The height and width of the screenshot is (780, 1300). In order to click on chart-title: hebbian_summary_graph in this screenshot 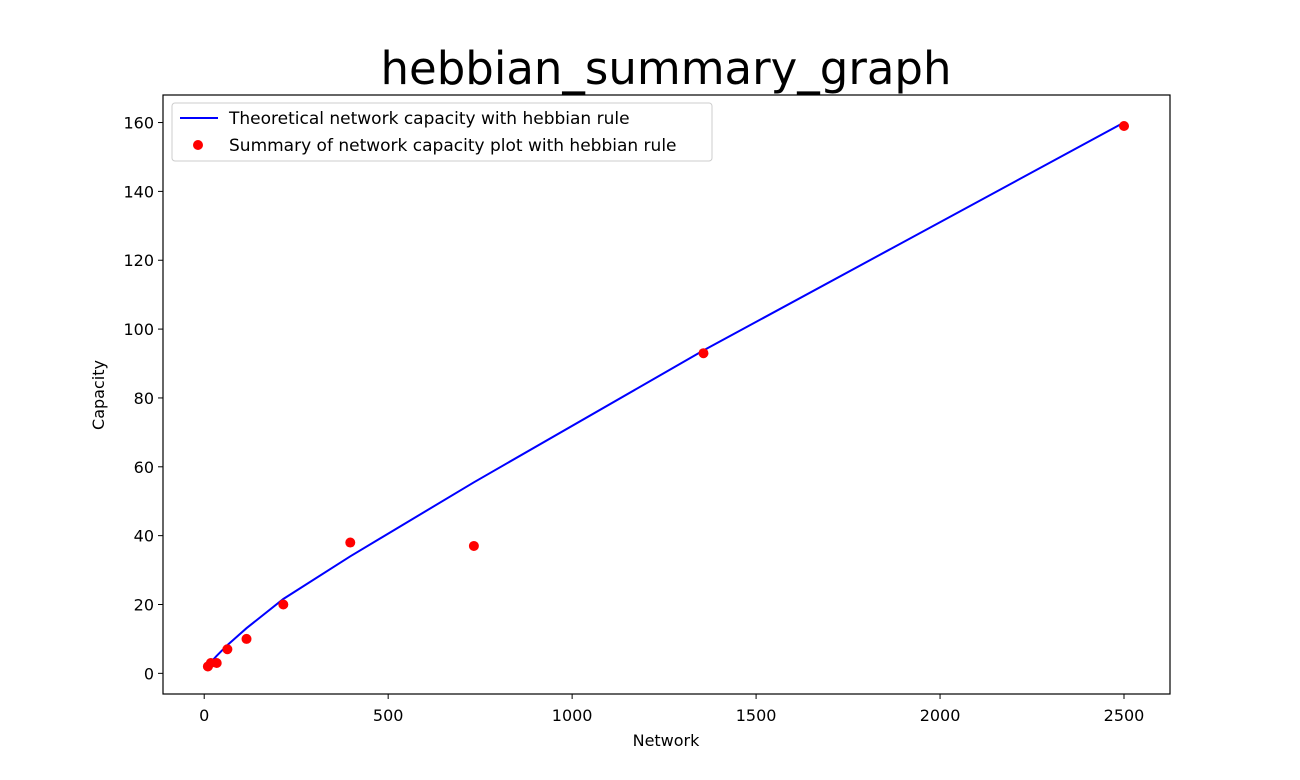, I will do `click(665, 68)`.